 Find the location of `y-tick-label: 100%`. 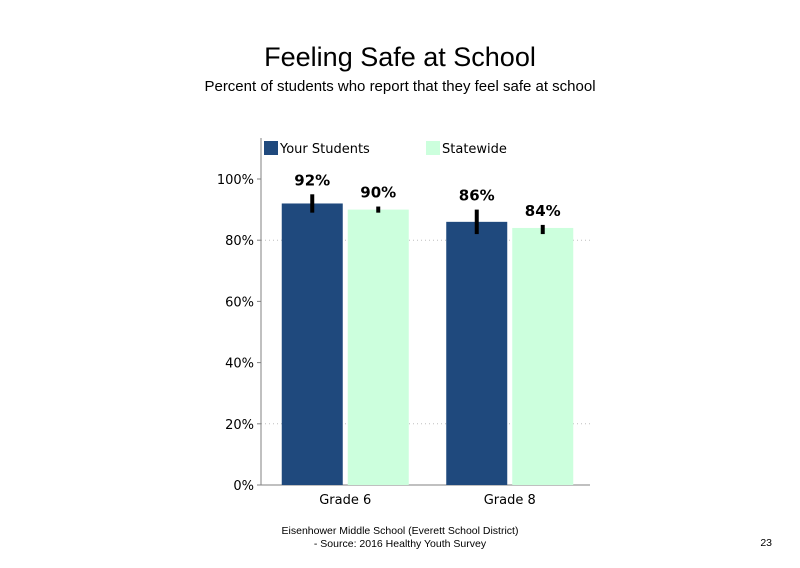

y-tick-label: 100% is located at coordinates (235, 180).